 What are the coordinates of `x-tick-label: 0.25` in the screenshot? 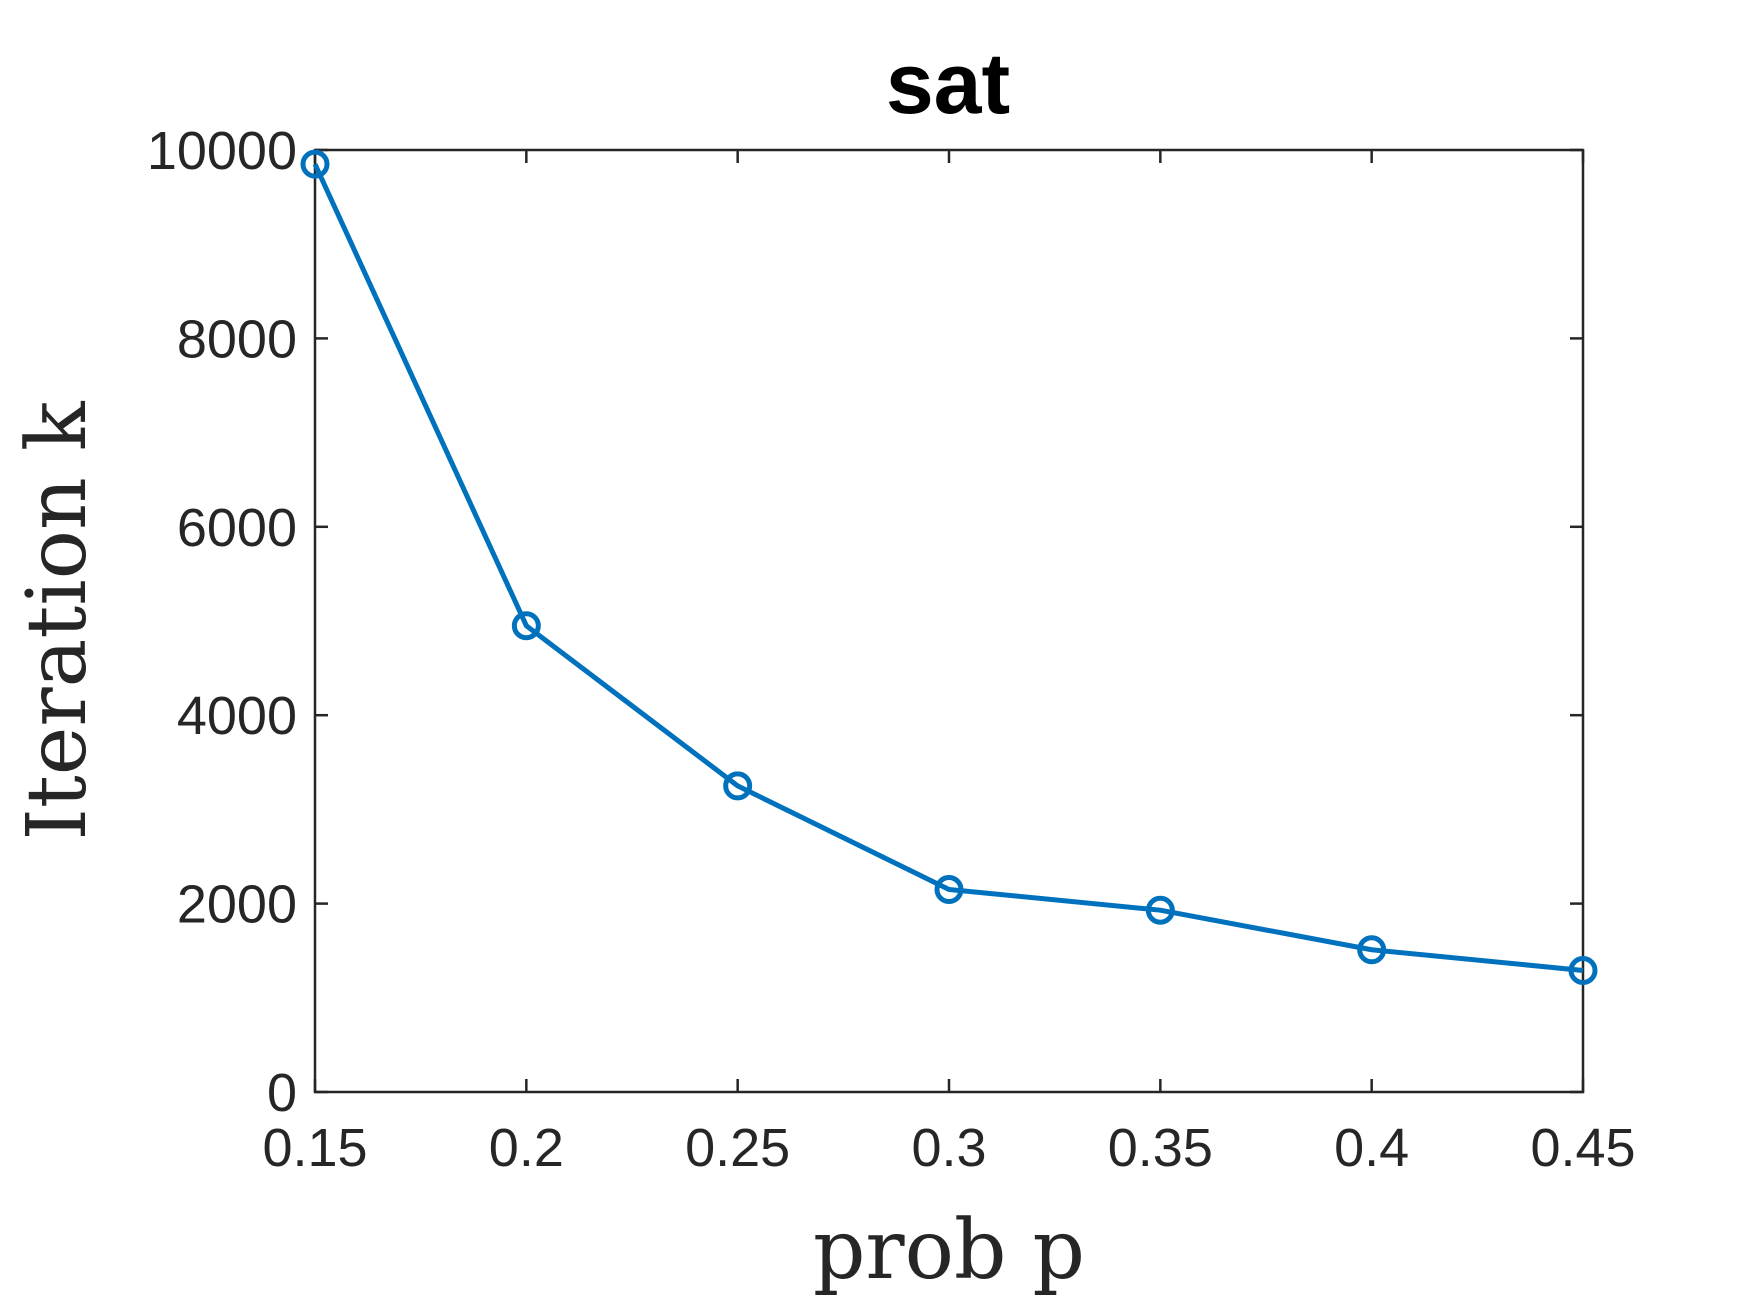 It's located at (737, 1148).